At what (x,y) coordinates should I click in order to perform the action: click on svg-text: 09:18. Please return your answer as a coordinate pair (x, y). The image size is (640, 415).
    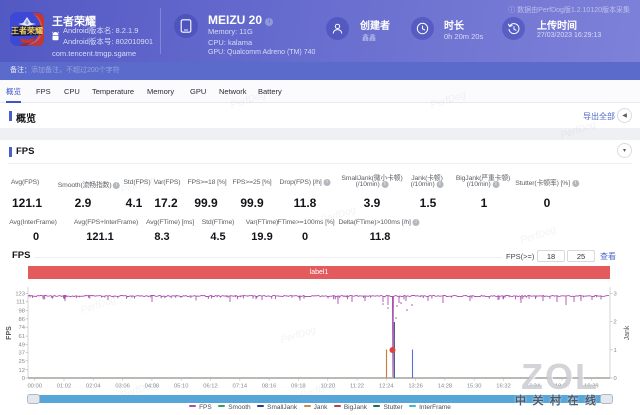
    Looking at the image, I should click on (298, 387).